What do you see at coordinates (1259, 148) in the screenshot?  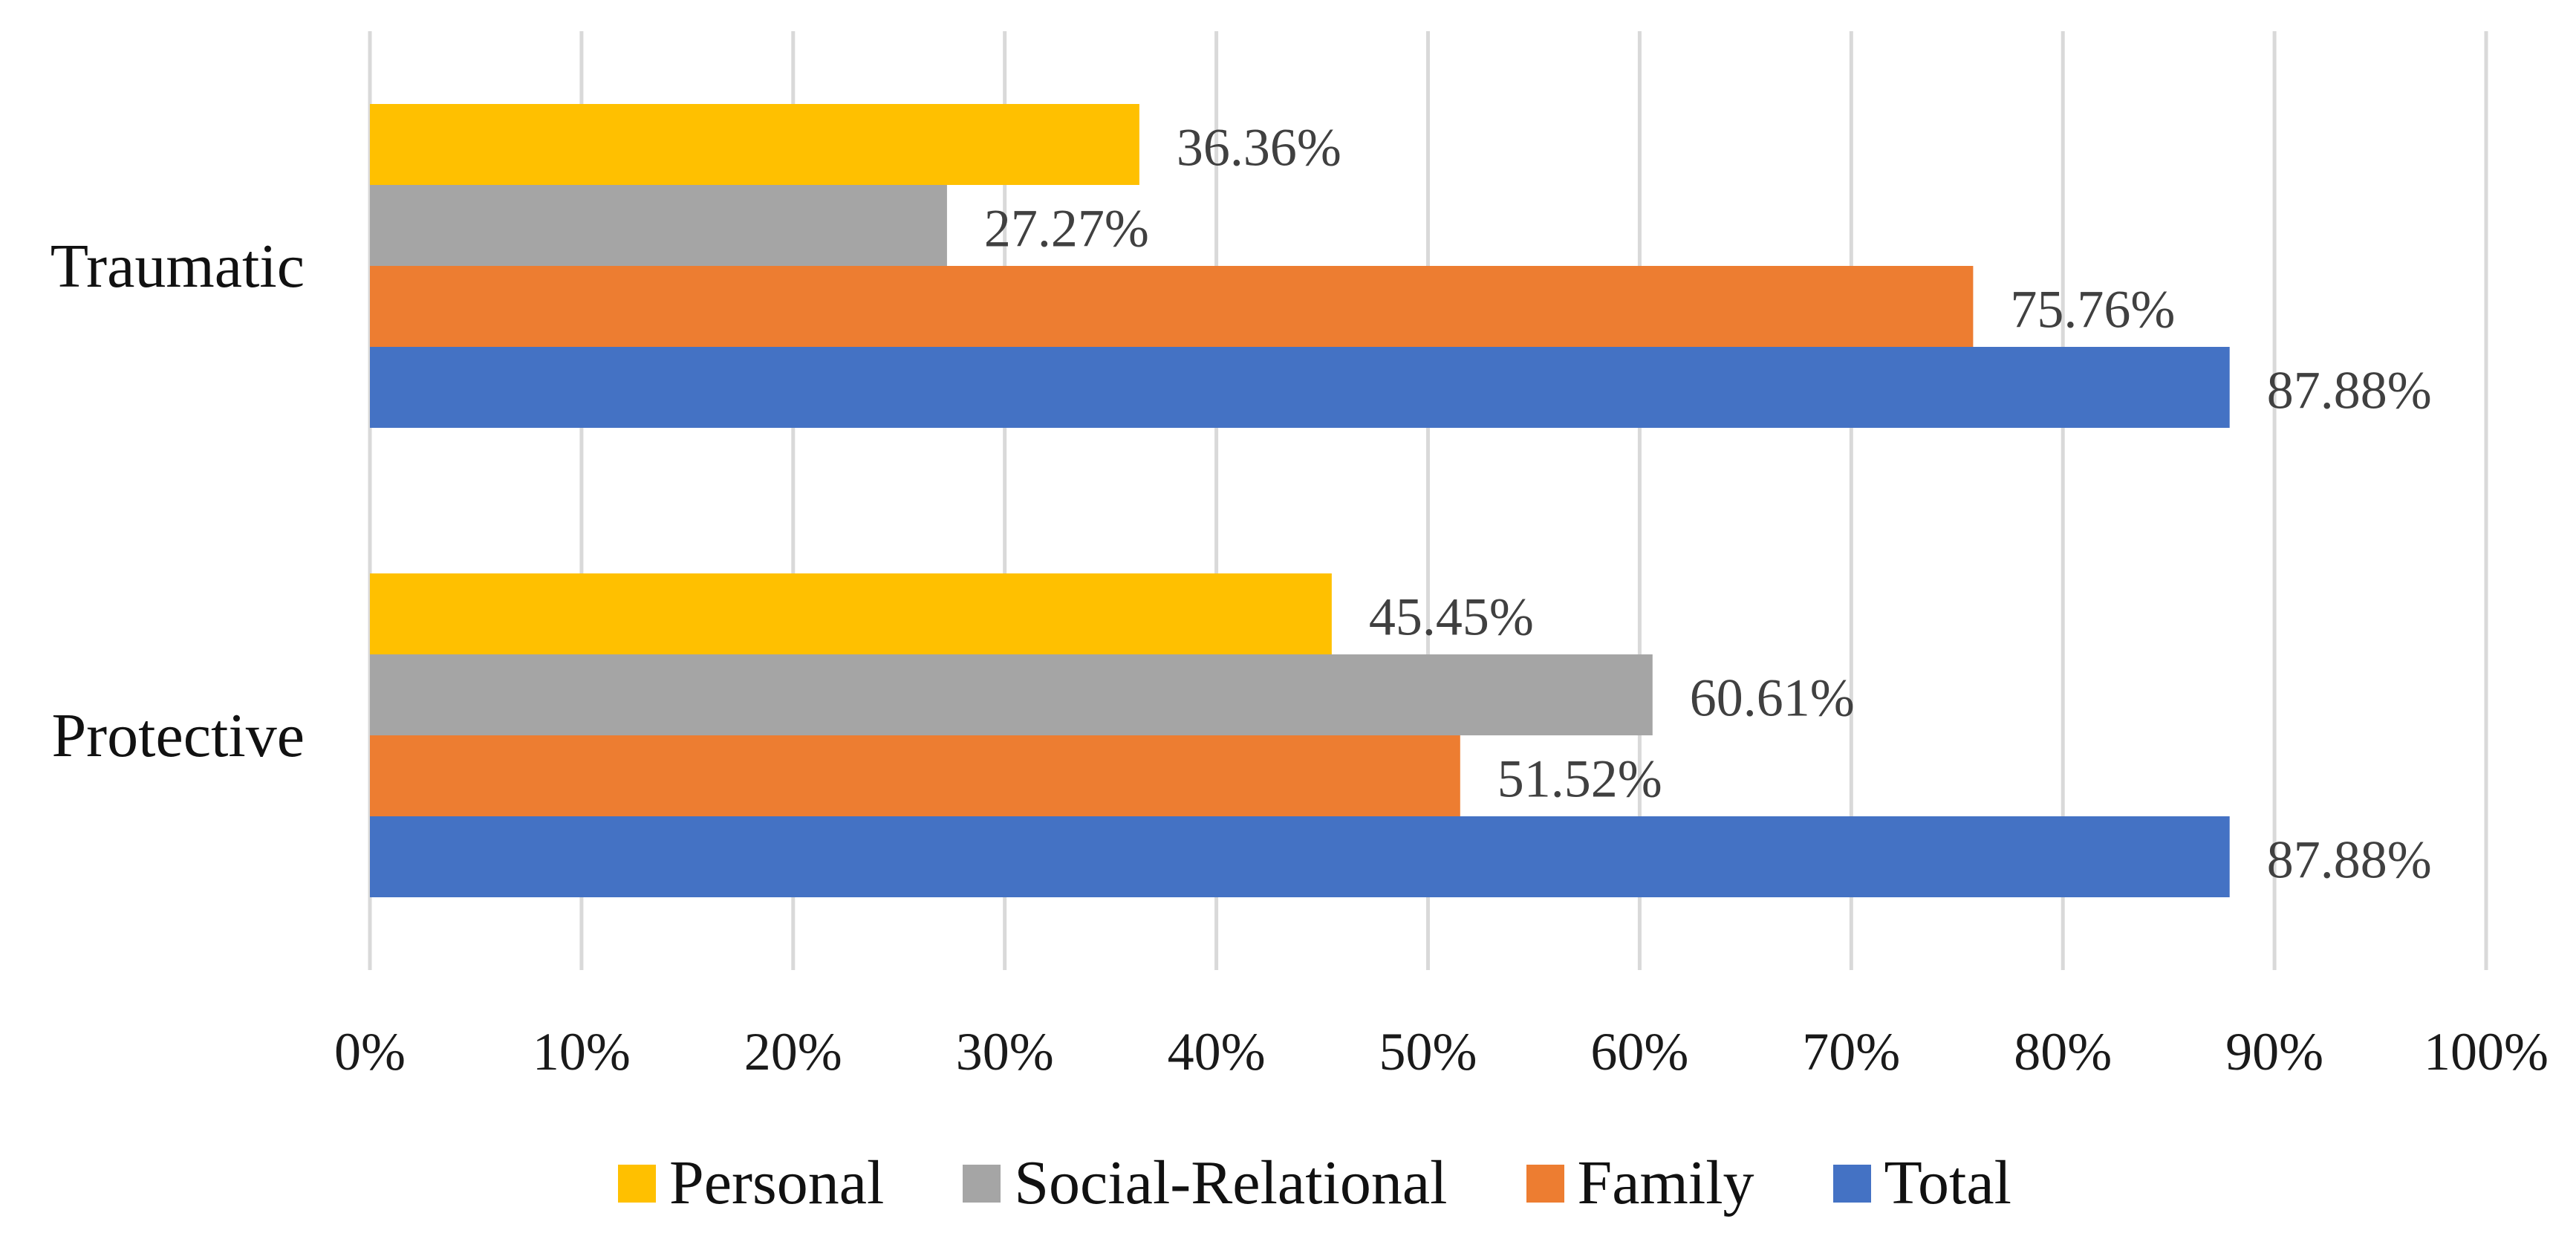 I see `data-label-traumatic-personal: 36.36%` at bounding box center [1259, 148].